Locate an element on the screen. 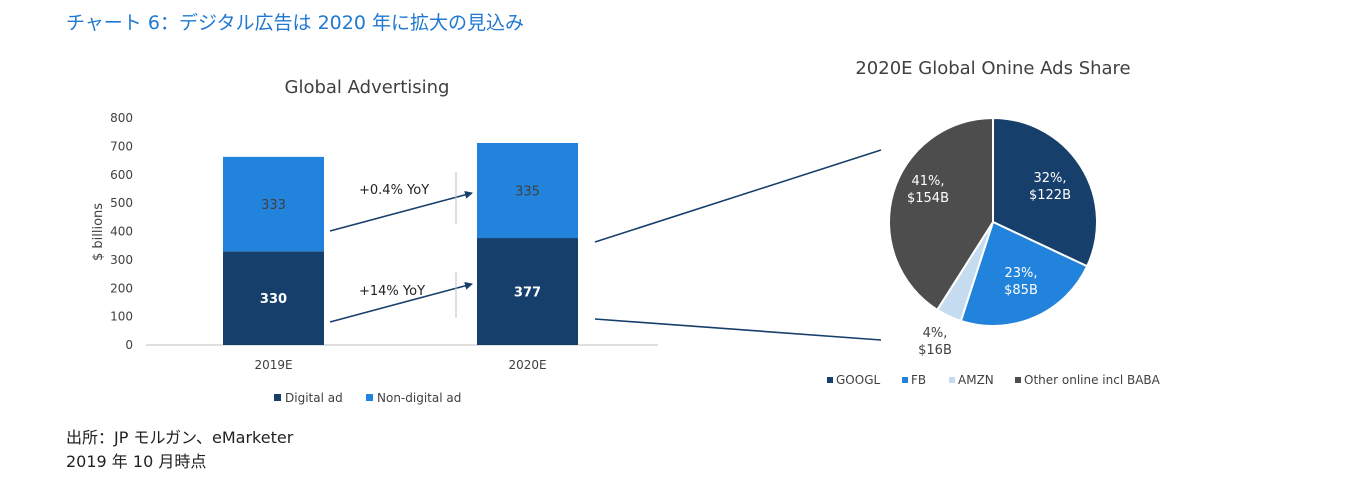 Image resolution: width=1360 pixels, height=487 pixels. pie-slice-fb is located at coordinates (1024, 273).